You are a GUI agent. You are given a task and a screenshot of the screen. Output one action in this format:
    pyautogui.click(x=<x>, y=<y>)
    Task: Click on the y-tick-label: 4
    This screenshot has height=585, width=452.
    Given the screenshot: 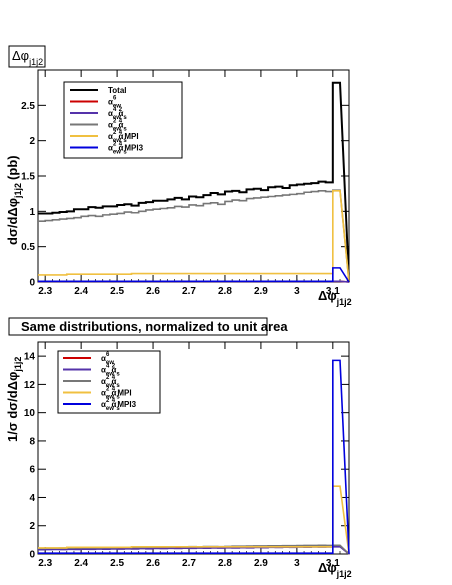 What is the action you would take?
    pyautogui.click(x=32, y=498)
    